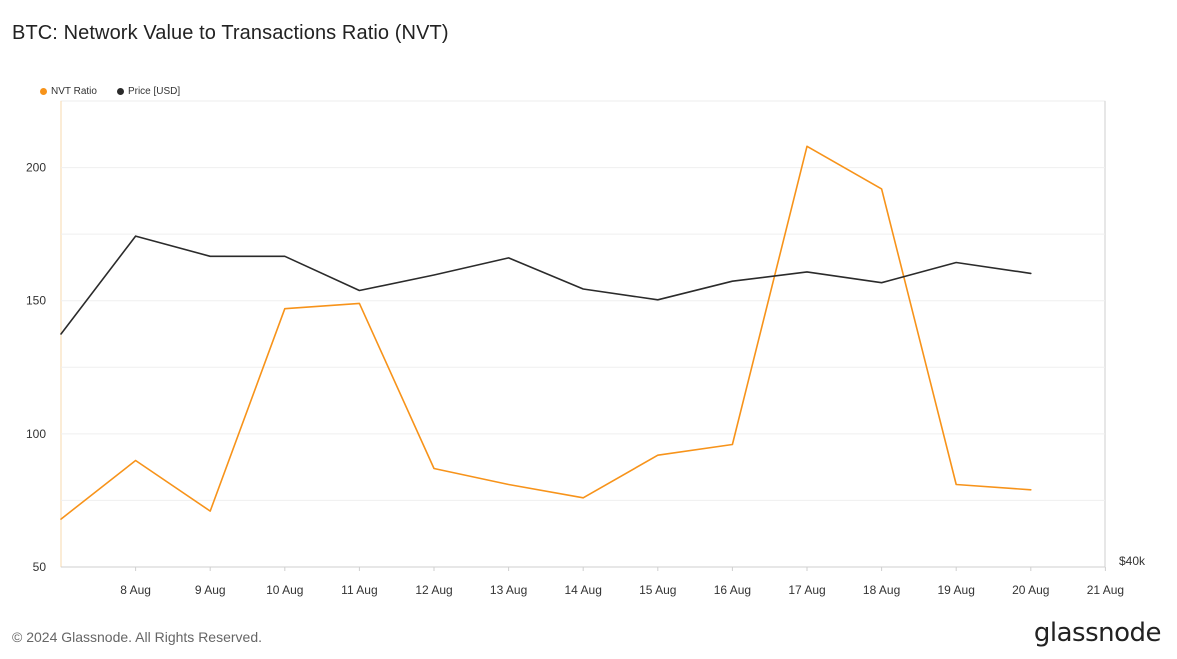 Image resolution: width=1177 pixels, height=659 pixels. Describe the element at coordinates (135, 590) in the screenshot. I see `x-tick-label: 8 Aug` at that location.